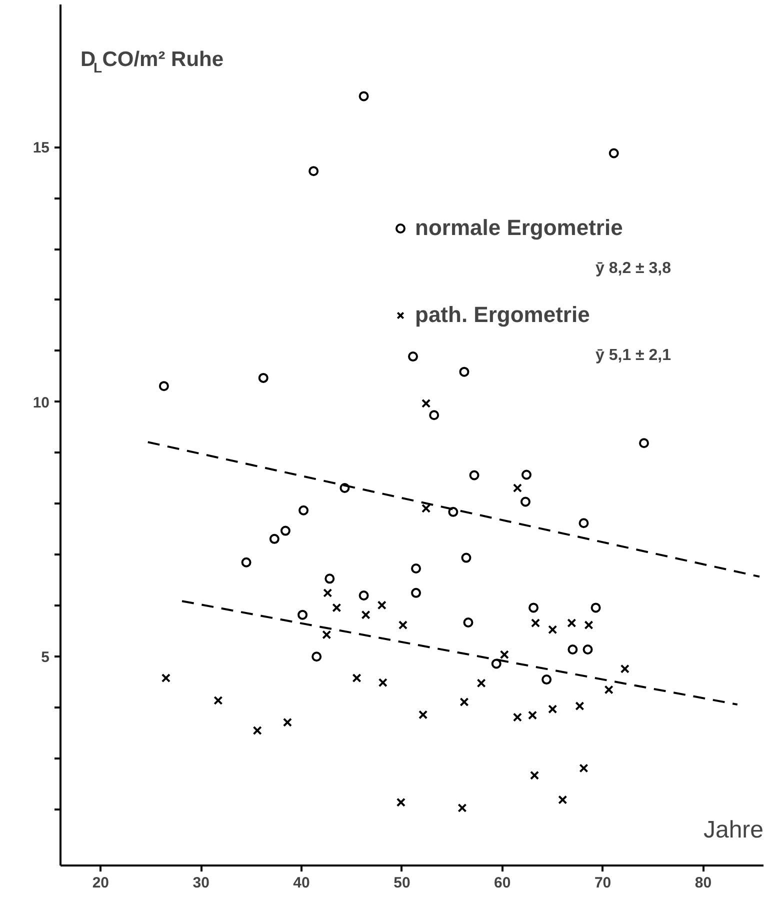 The width and height of the screenshot is (767, 908). I want to click on annotation: ȳ 5,1 ± 2,1, so click(634, 355).